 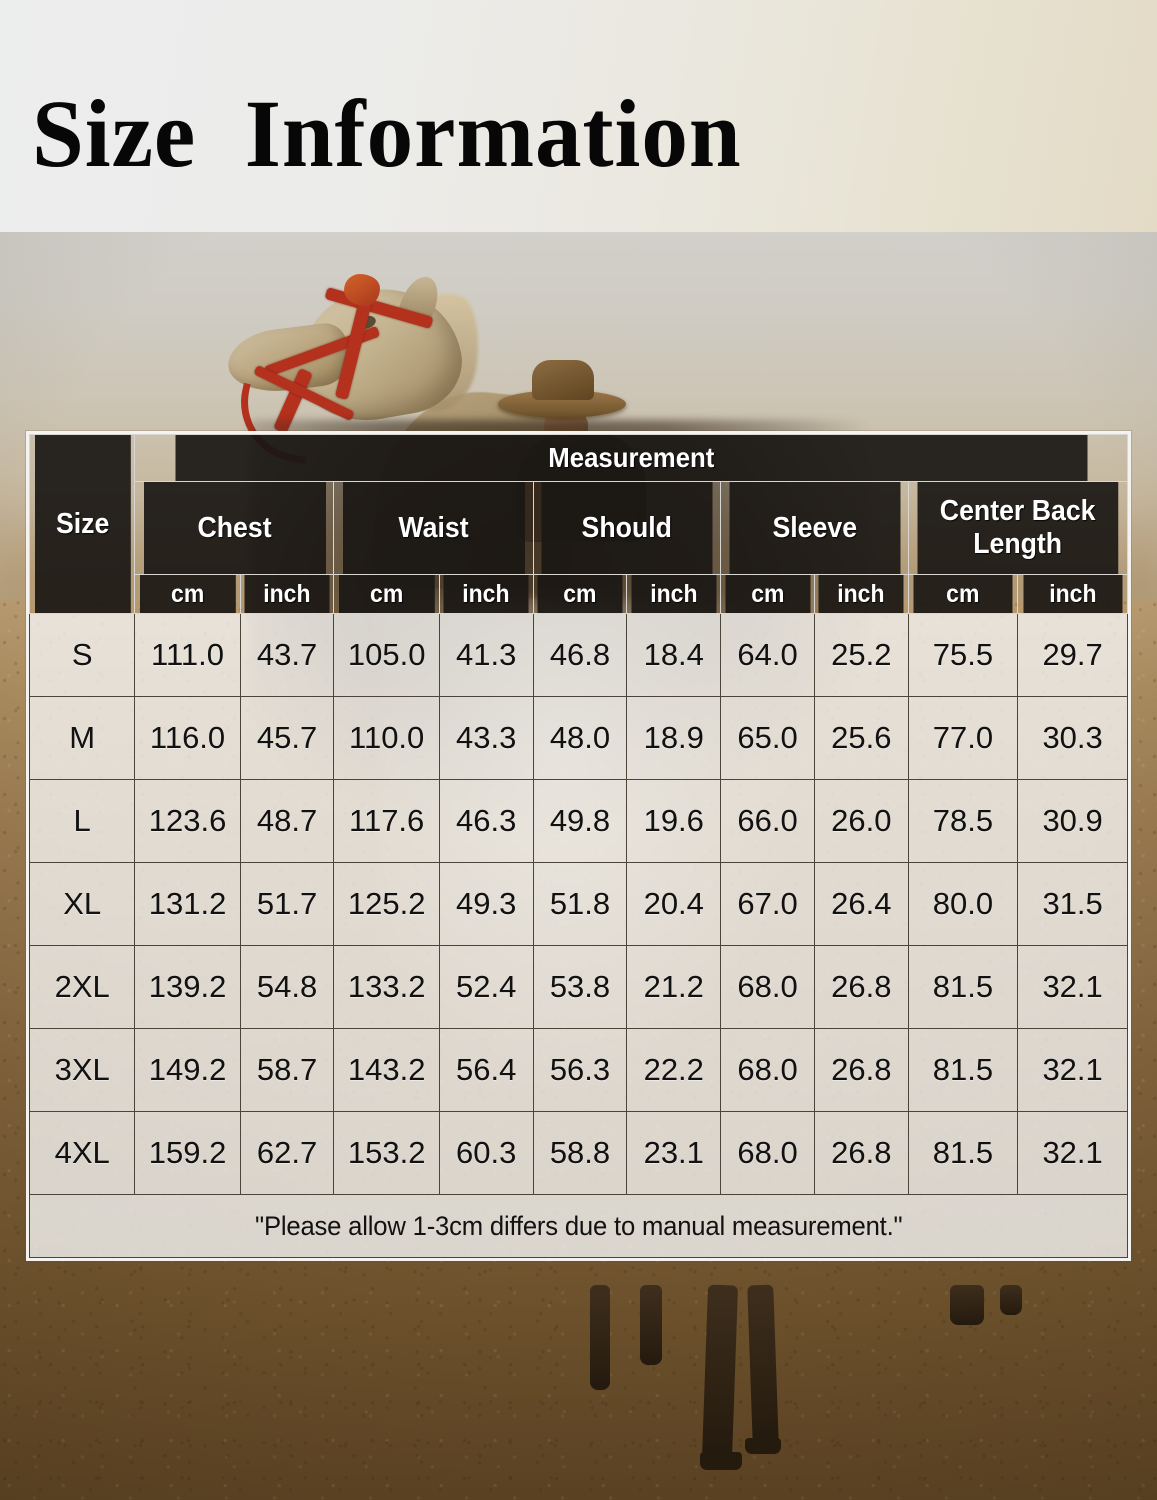 What do you see at coordinates (406, 436) in the screenshot?
I see `horse-head-icon` at bounding box center [406, 436].